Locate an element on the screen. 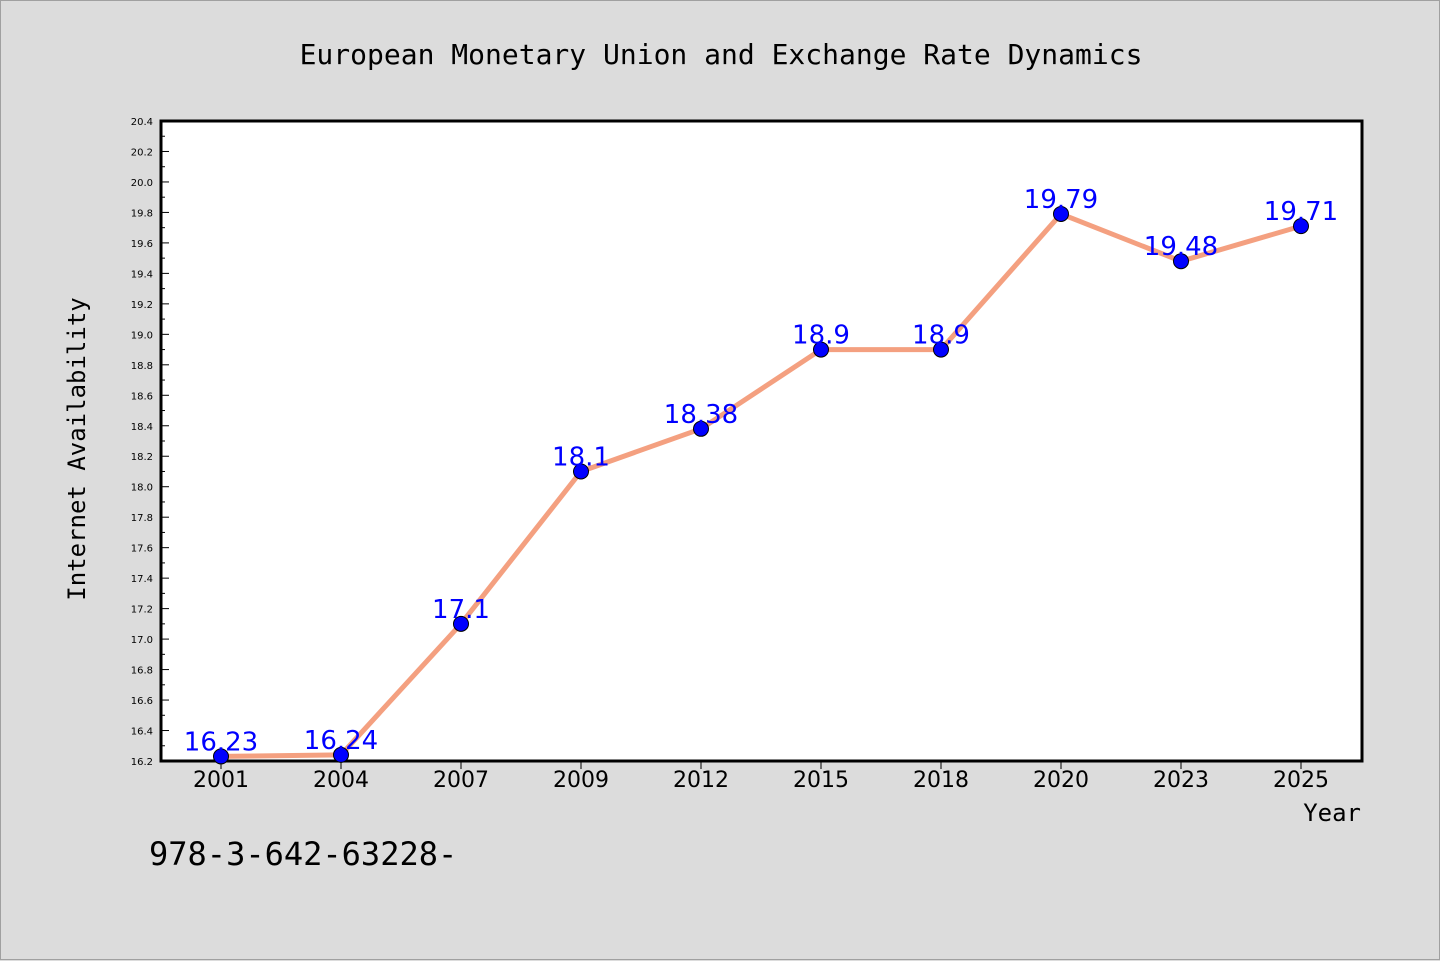  y-tick-label: 18.2 is located at coordinates (142, 457).